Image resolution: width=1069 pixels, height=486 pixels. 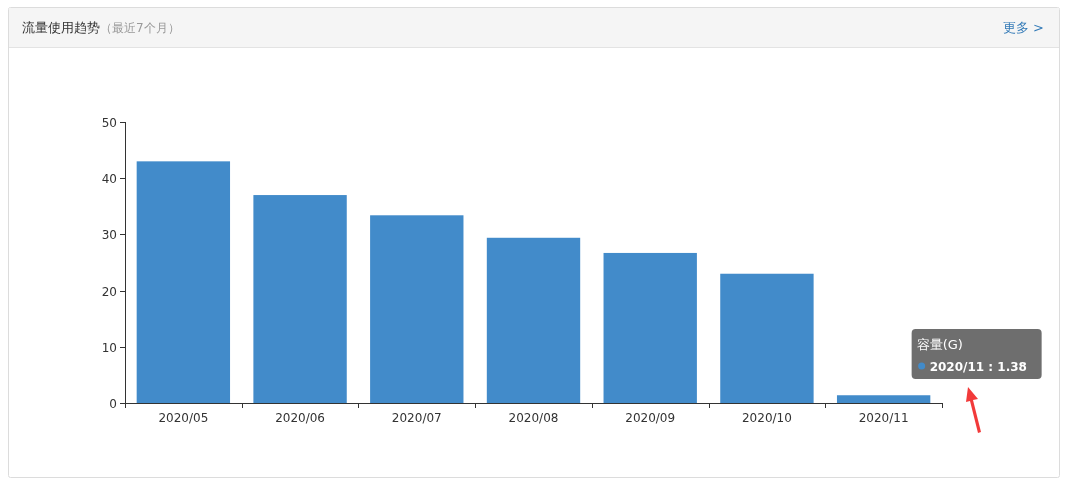 I want to click on x-tick-label: 2020/06, so click(x=300, y=418).